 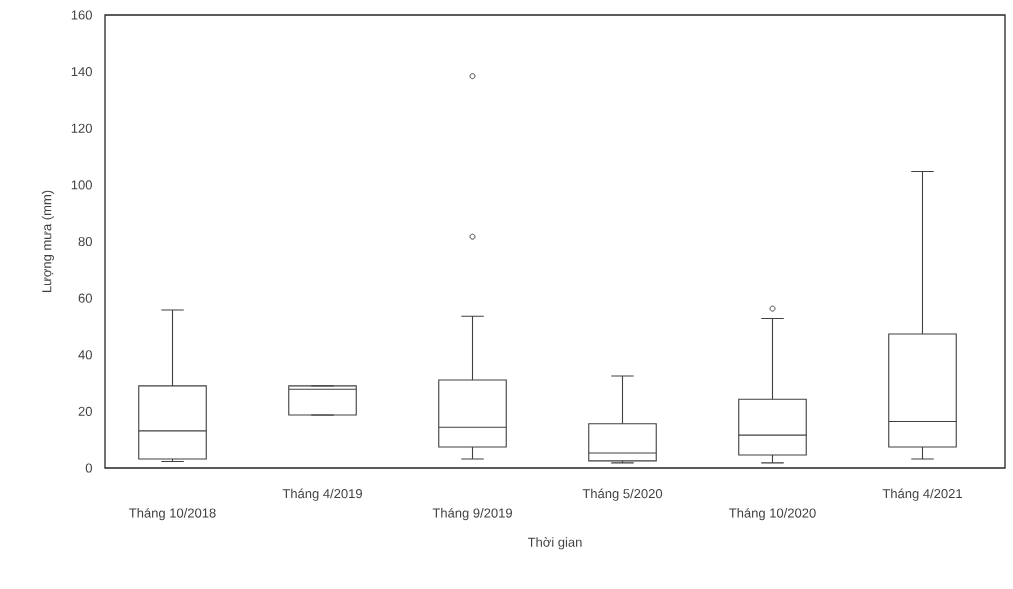 What do you see at coordinates (322, 494) in the screenshot?
I see `x-tick-label: Tháng 4/2019` at bounding box center [322, 494].